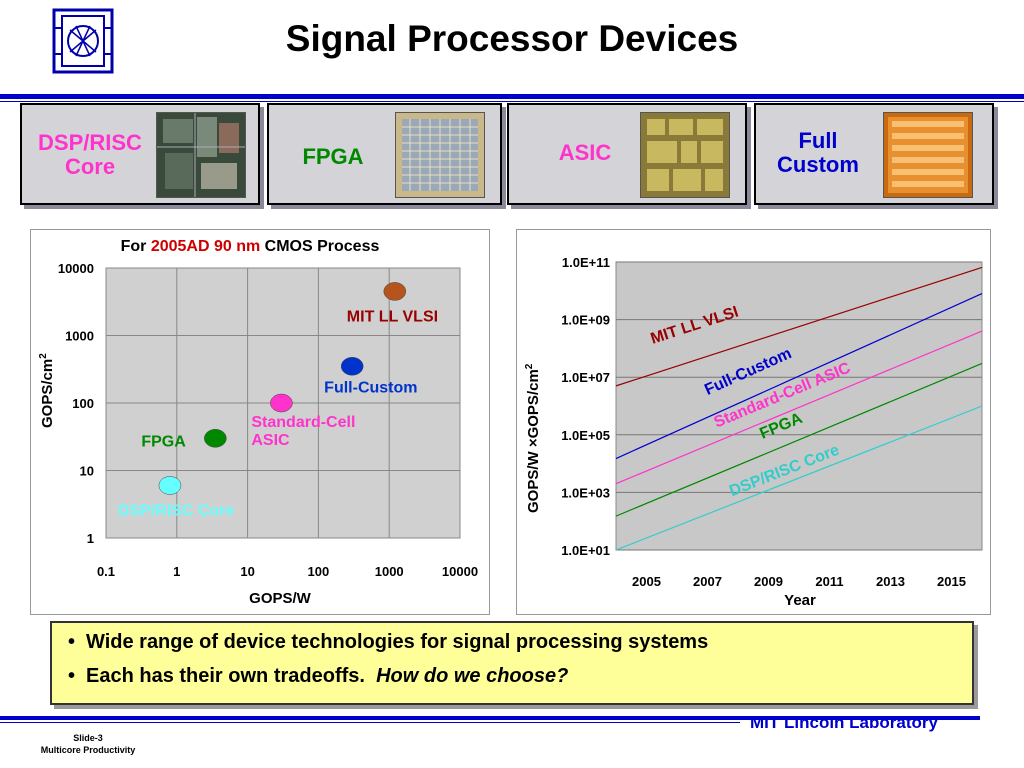 The image size is (1024, 768). Describe the element at coordinates (440, 155) in the screenshot. I see `fpga-die-image` at that location.